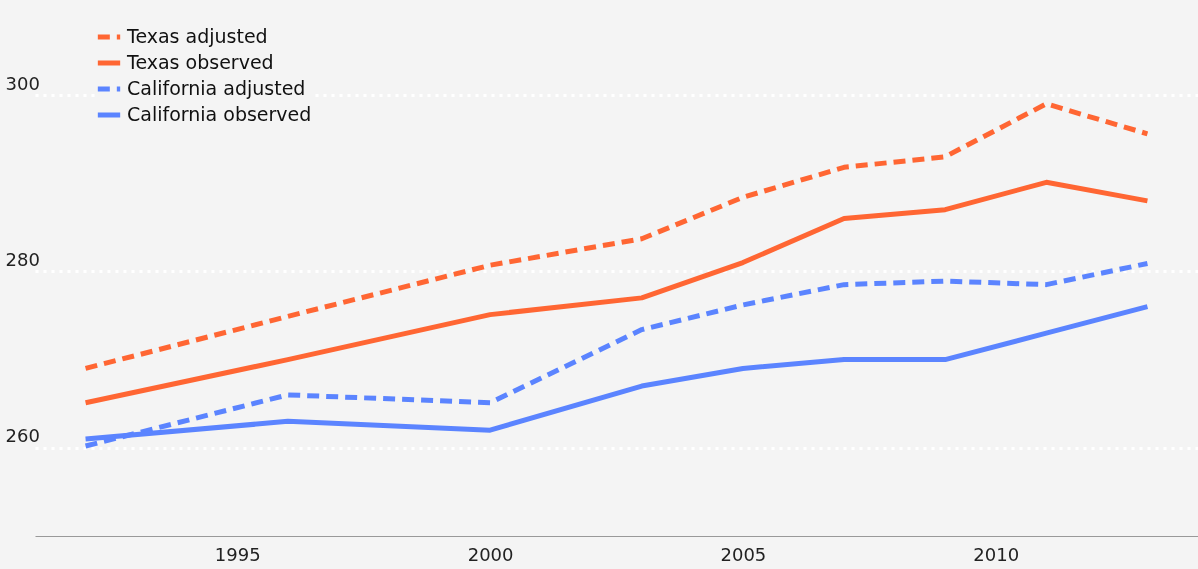 Image resolution: width=1198 pixels, height=569 pixels. Describe the element at coordinates (219, 114) in the screenshot. I see `legend-label: California observed` at that location.